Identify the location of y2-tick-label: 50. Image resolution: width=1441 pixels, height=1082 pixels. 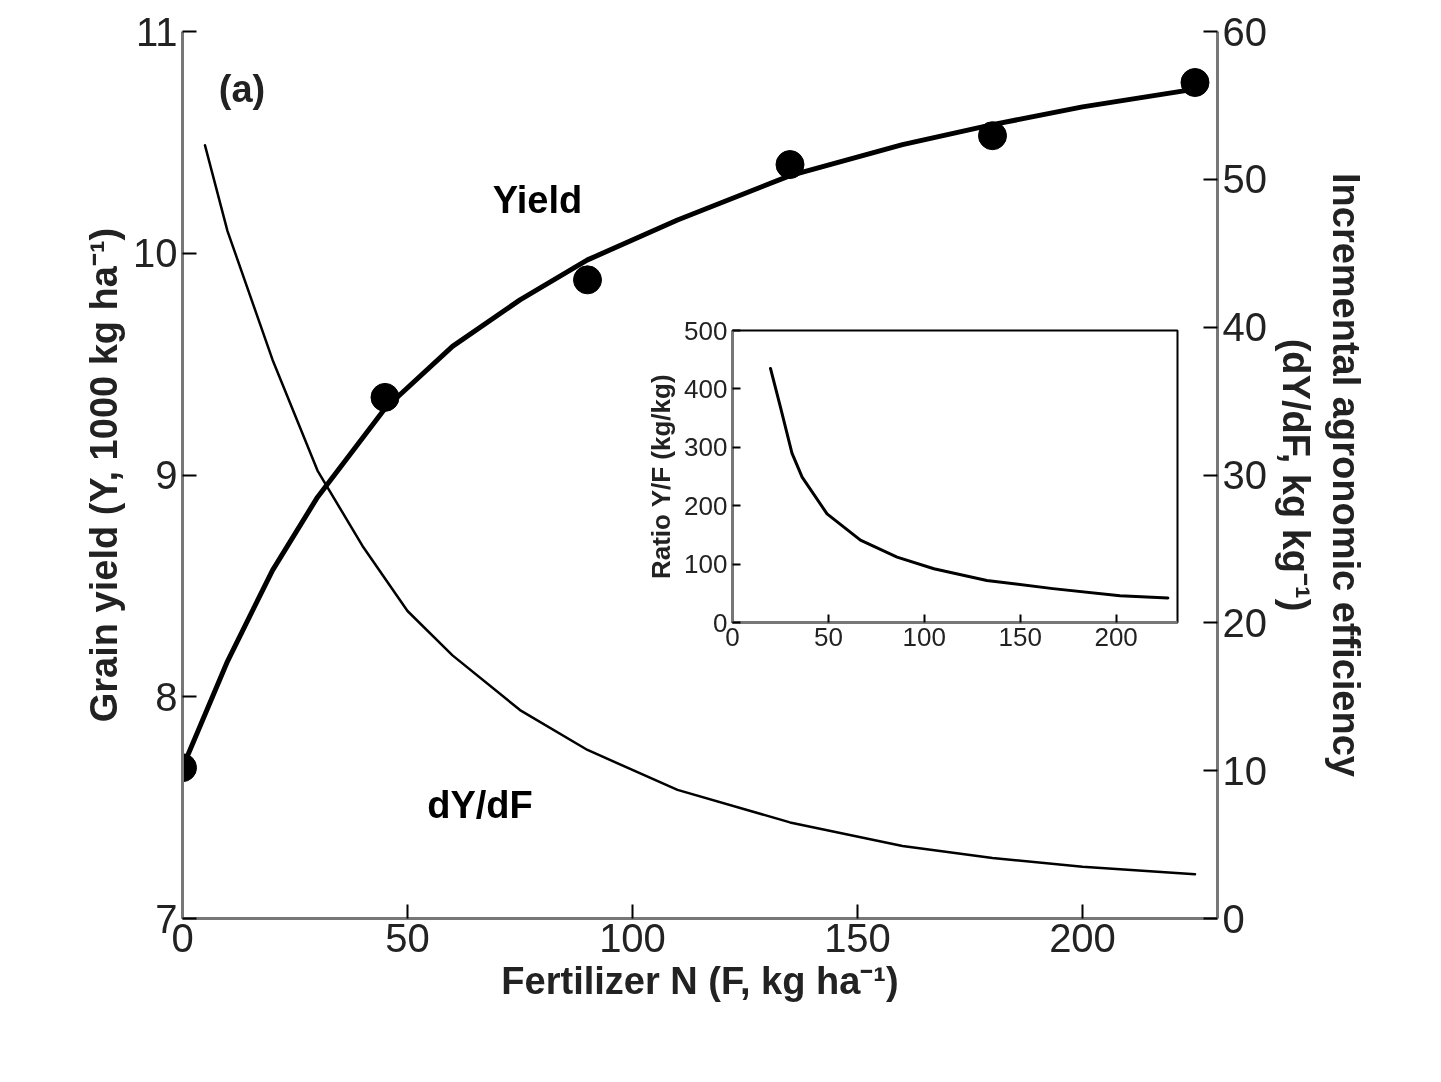
(1244, 179).